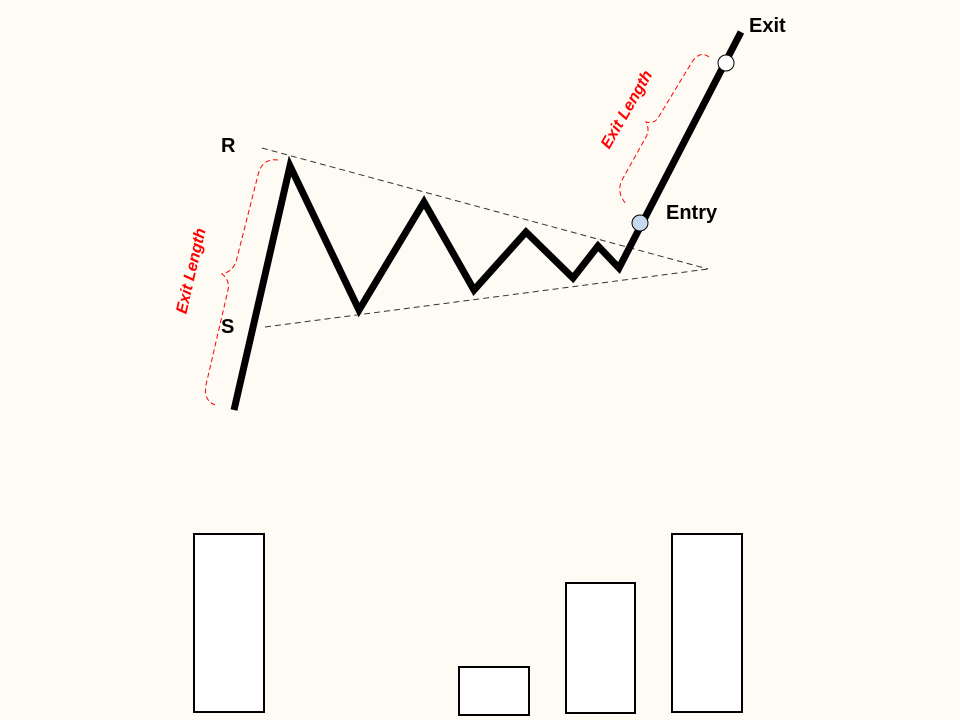 The width and height of the screenshot is (960, 720). I want to click on exit-length-label-left: Exit Length, so click(192, 270).